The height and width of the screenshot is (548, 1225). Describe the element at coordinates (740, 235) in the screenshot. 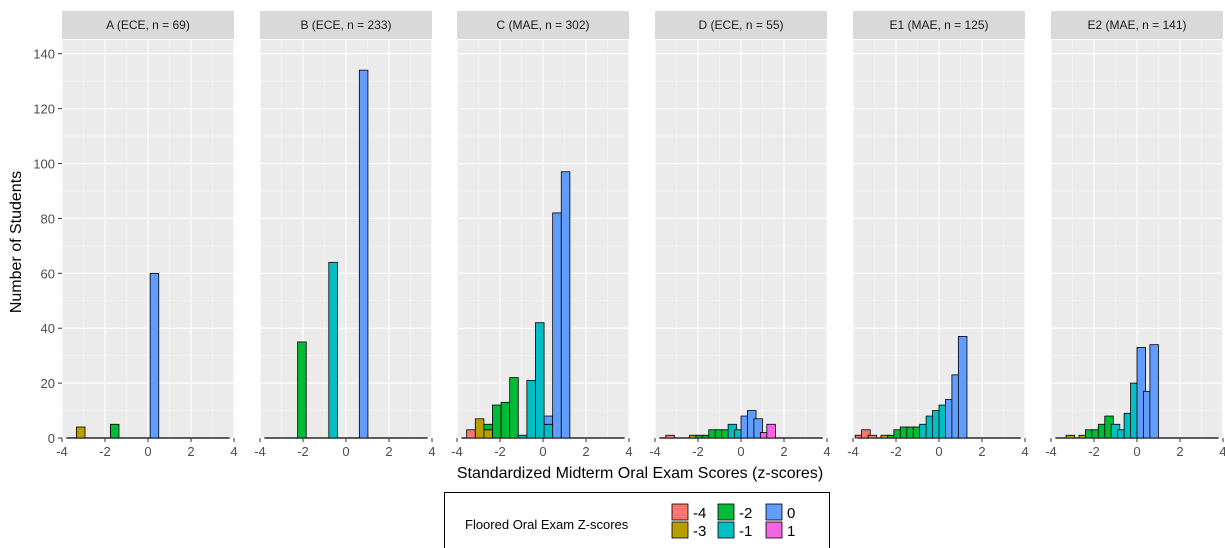

I see `facet-panel: D (ECE, n = 55) -4 -2 0 2 4` at that location.